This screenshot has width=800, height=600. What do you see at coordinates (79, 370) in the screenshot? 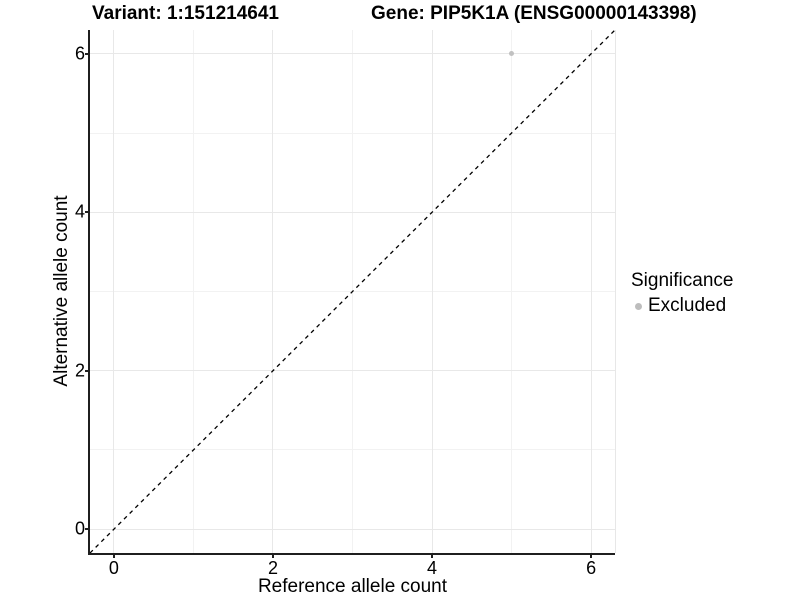
I see `y-tick-label: 2` at bounding box center [79, 370].